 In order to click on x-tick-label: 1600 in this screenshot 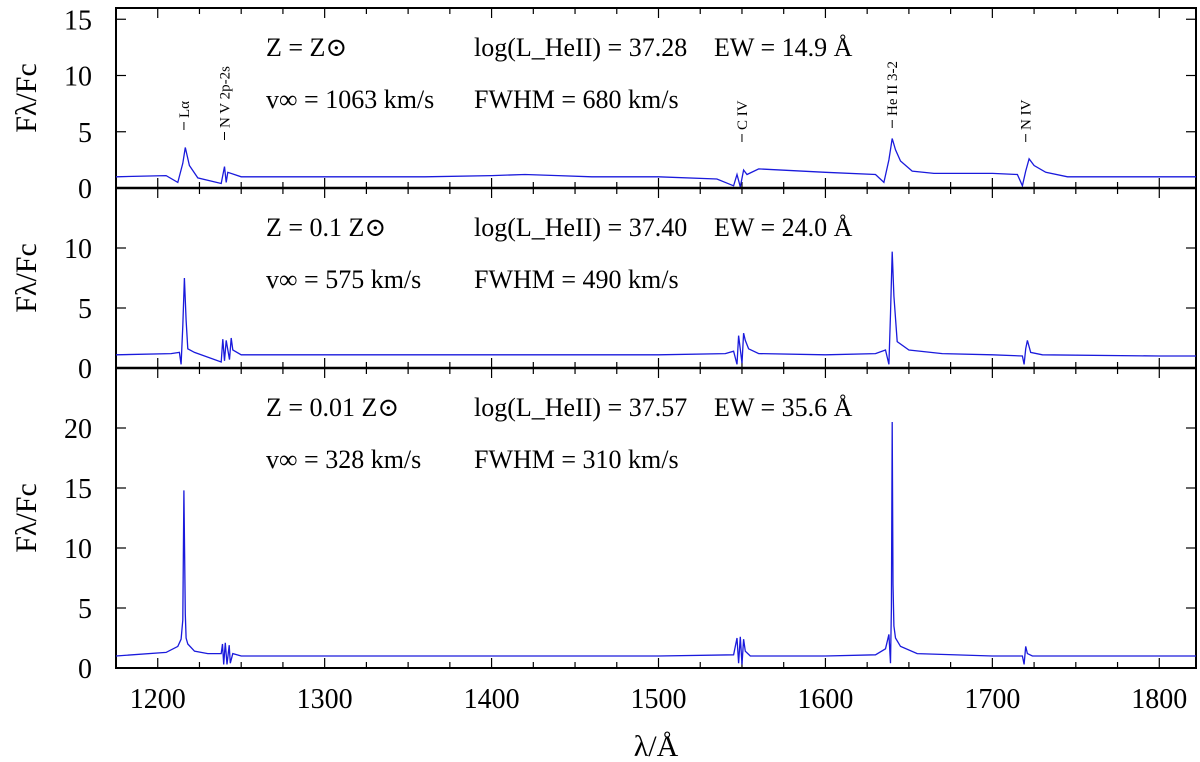, I will do `click(825, 699)`.